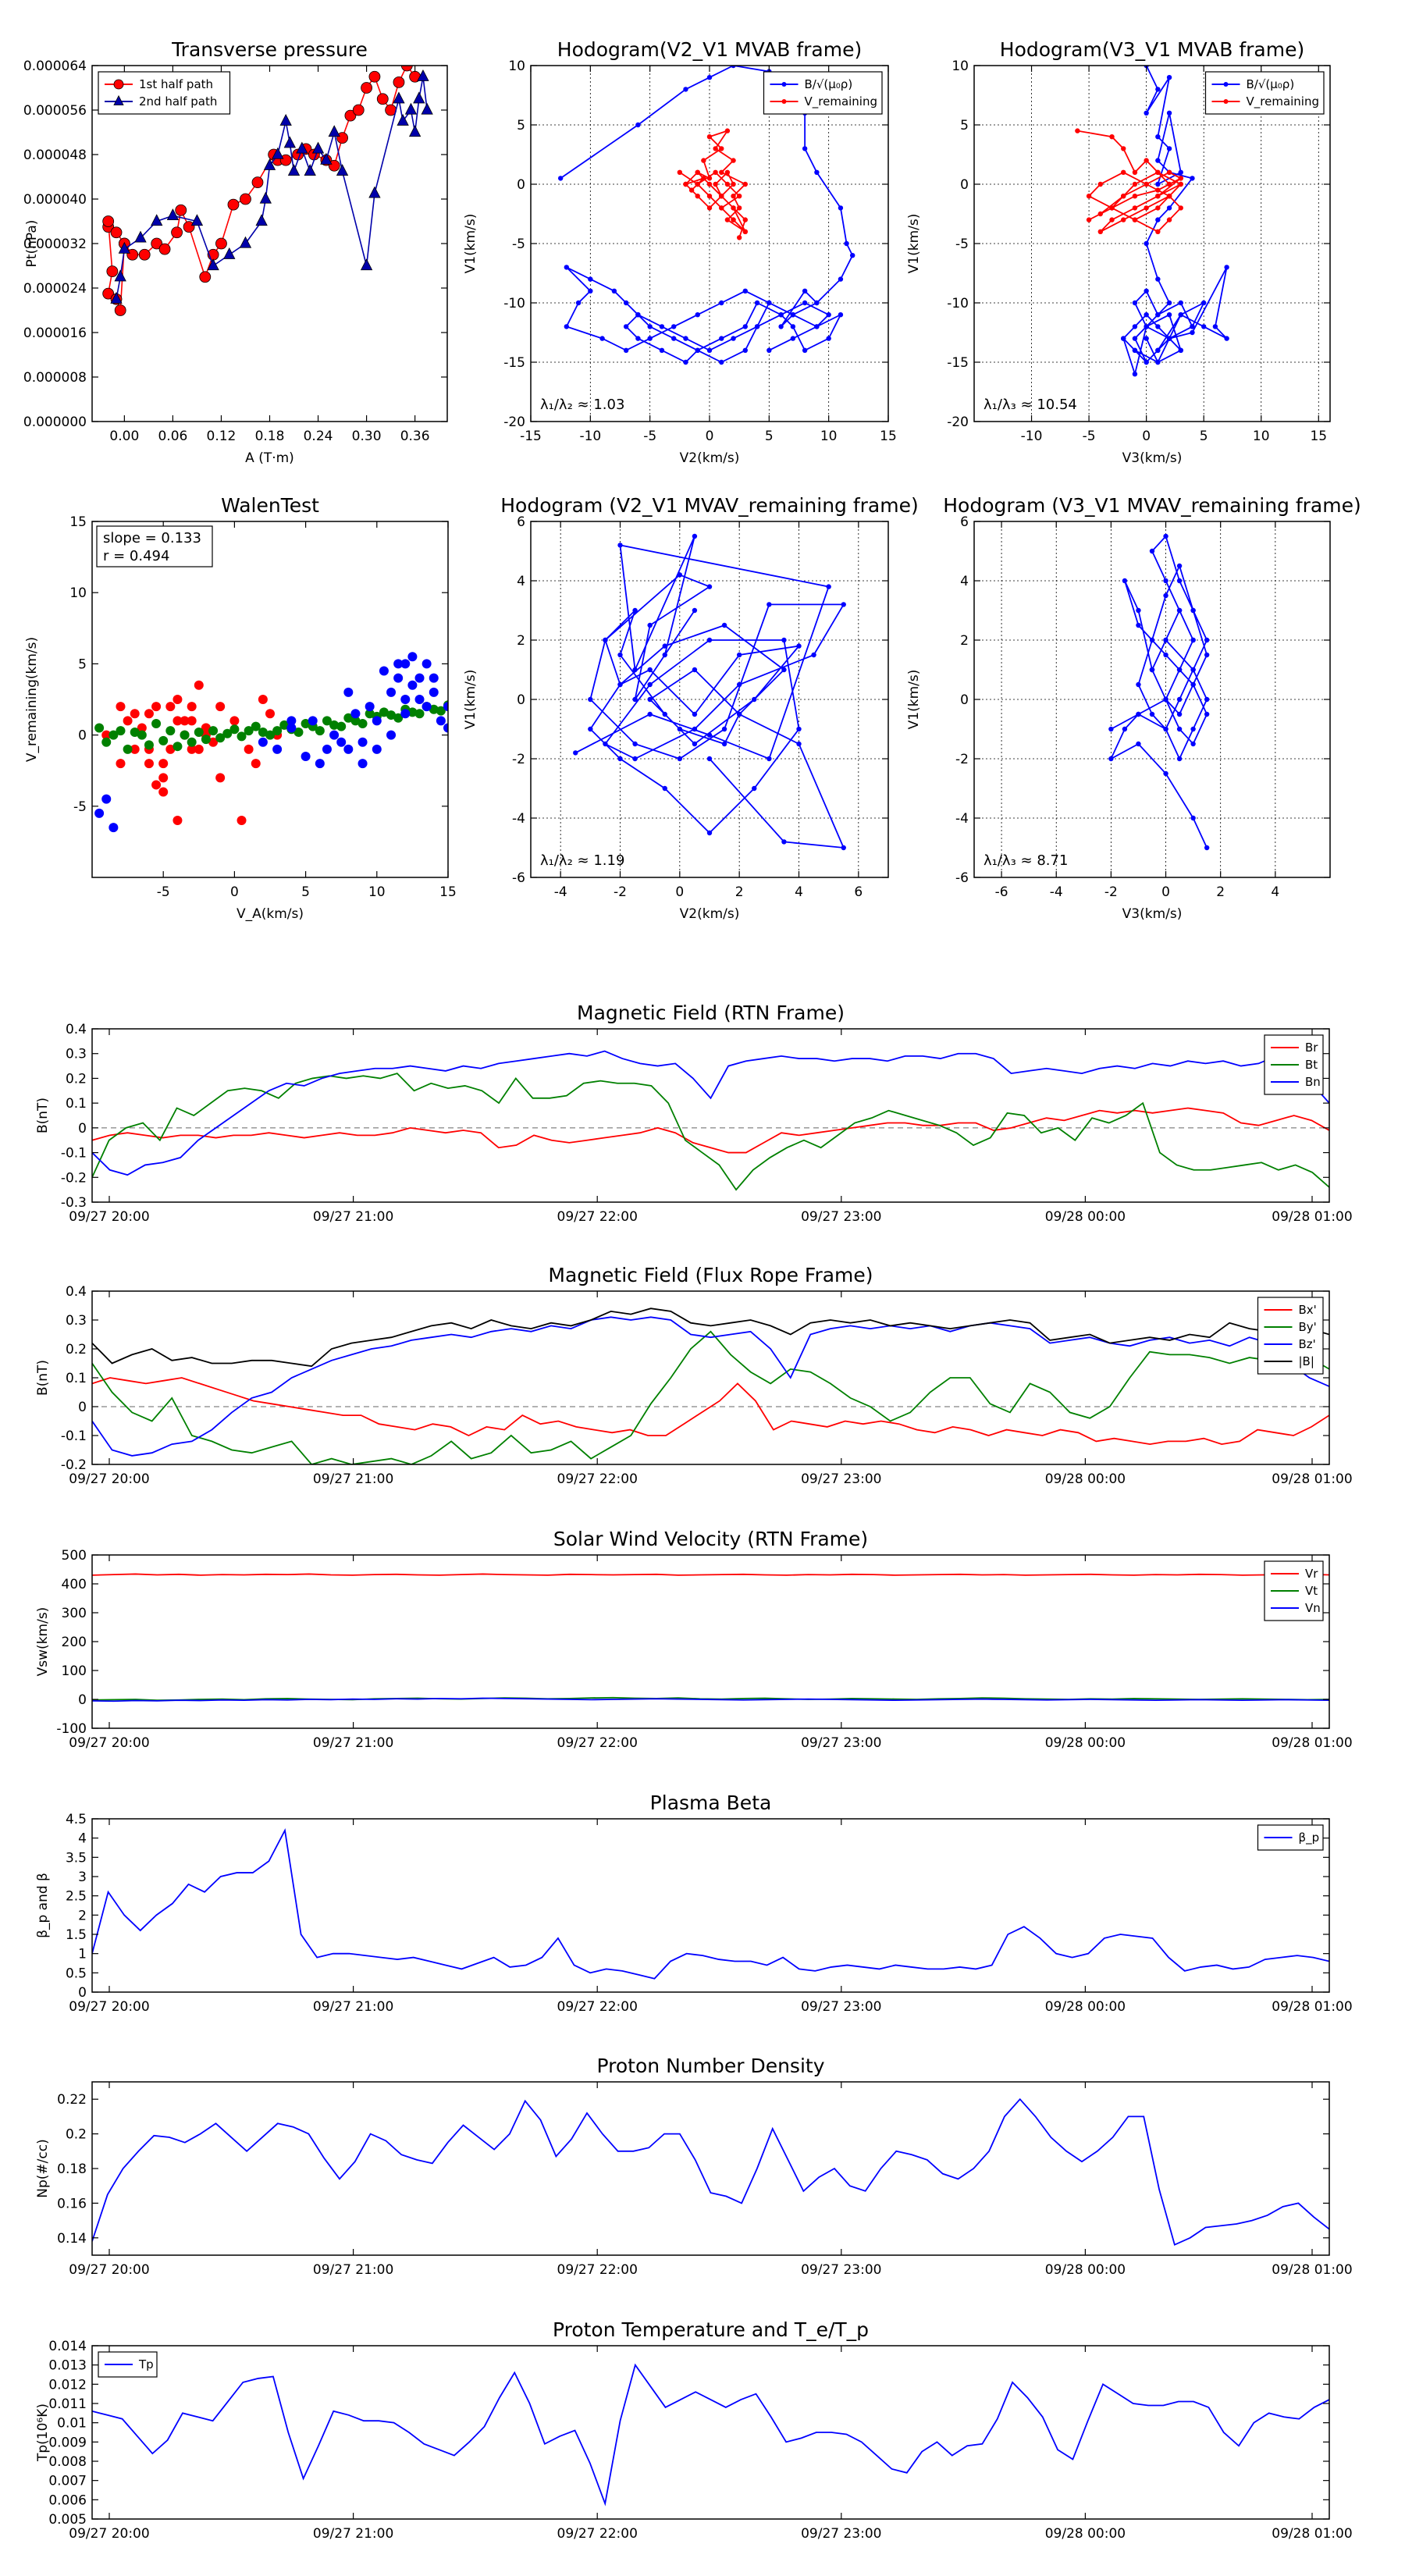 The height and width of the screenshot is (2576, 1405). Describe the element at coordinates (235, 892) in the screenshot. I see `x-tick-label: 0` at that location.